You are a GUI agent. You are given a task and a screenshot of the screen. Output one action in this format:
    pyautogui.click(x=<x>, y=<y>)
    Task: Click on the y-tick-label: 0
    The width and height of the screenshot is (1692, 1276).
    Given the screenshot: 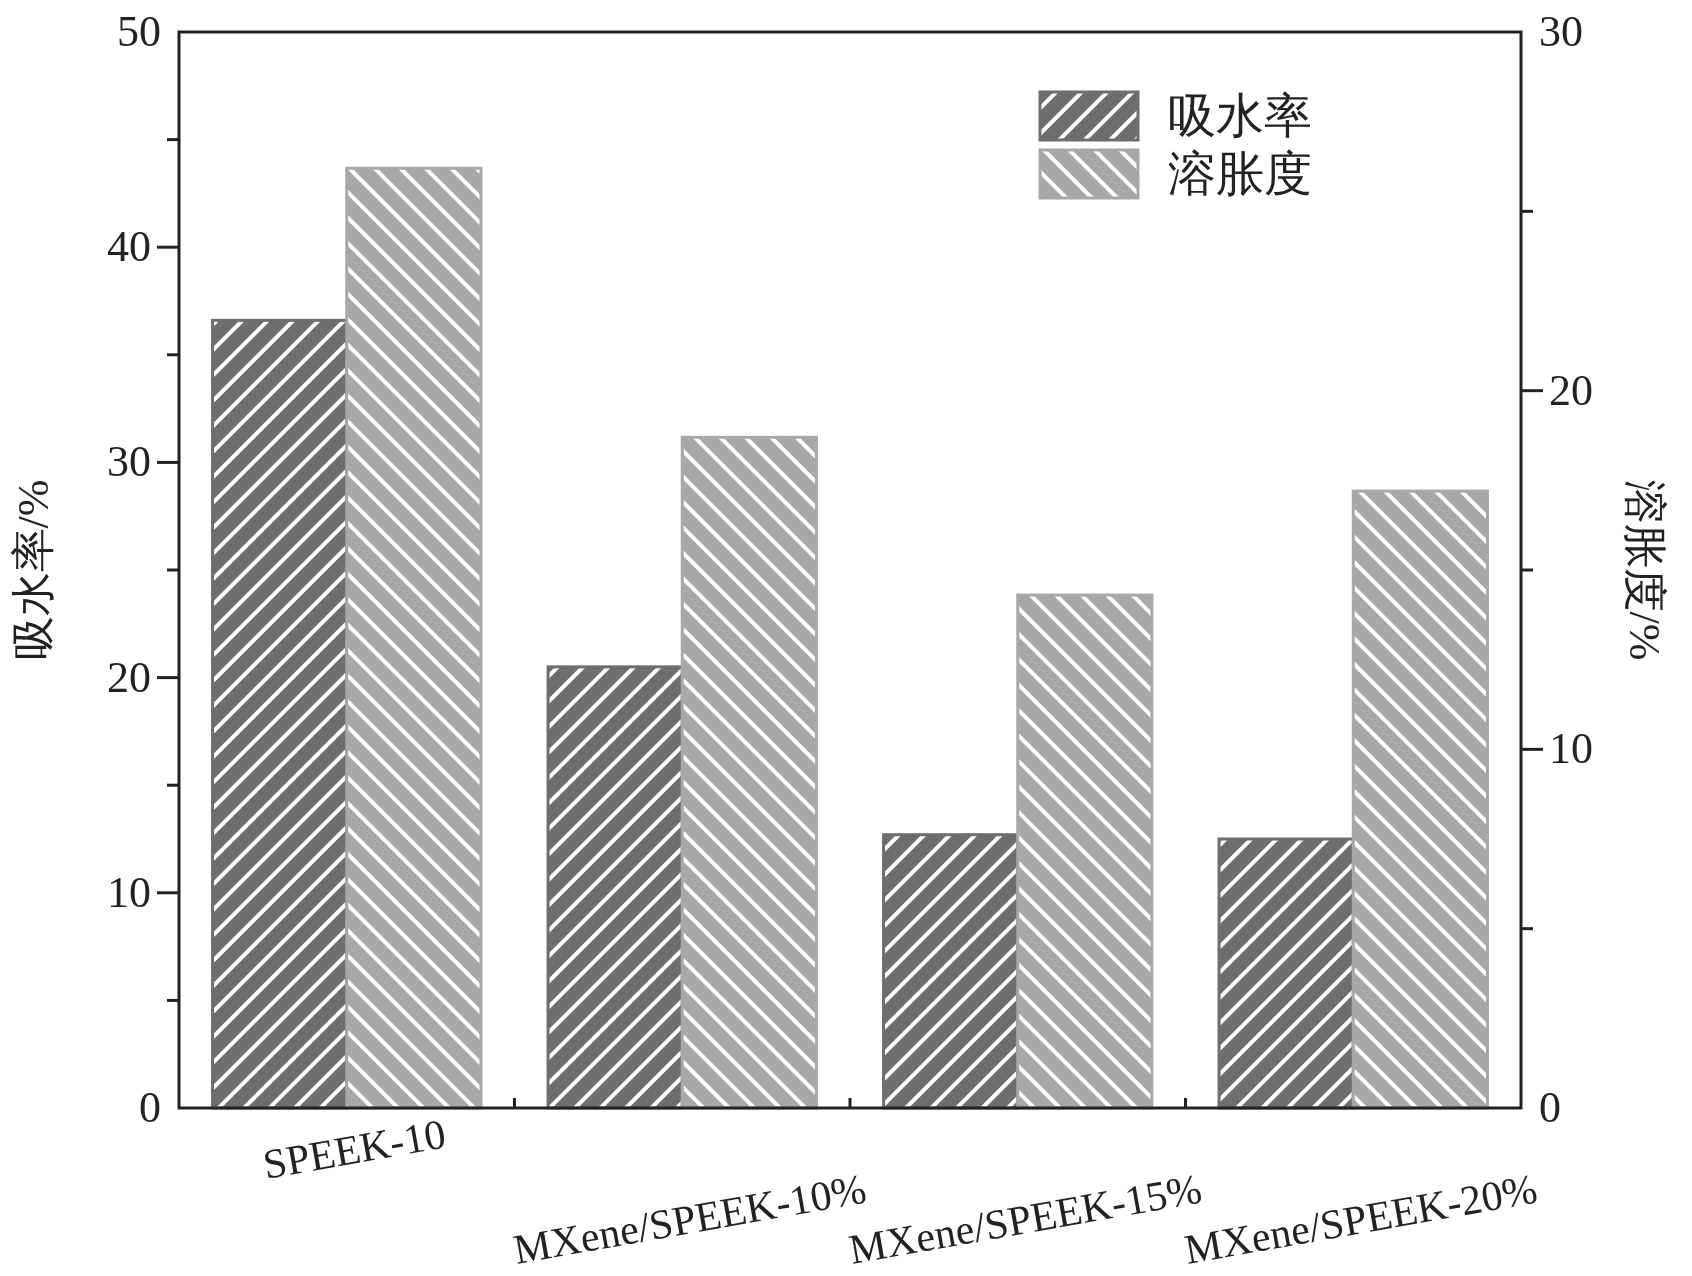 What is the action you would take?
    pyautogui.click(x=150, y=1107)
    